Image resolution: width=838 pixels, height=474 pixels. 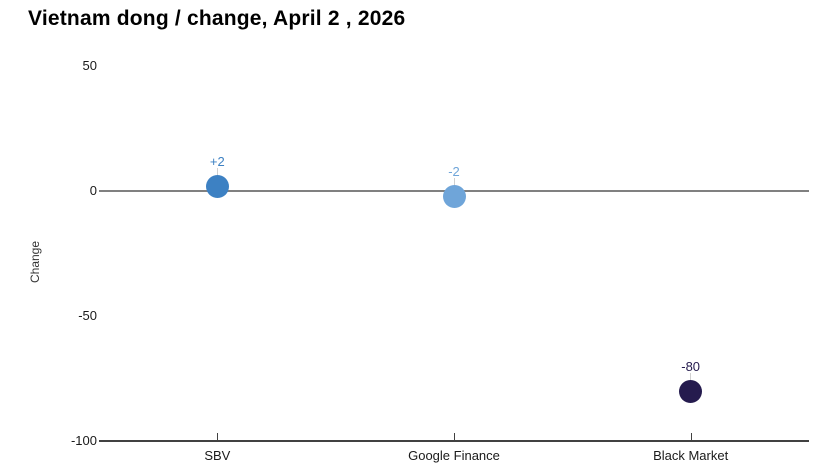 What do you see at coordinates (217, 18) in the screenshot?
I see `chart-title: Vietnam dong / change, April 2 , 2026` at bounding box center [217, 18].